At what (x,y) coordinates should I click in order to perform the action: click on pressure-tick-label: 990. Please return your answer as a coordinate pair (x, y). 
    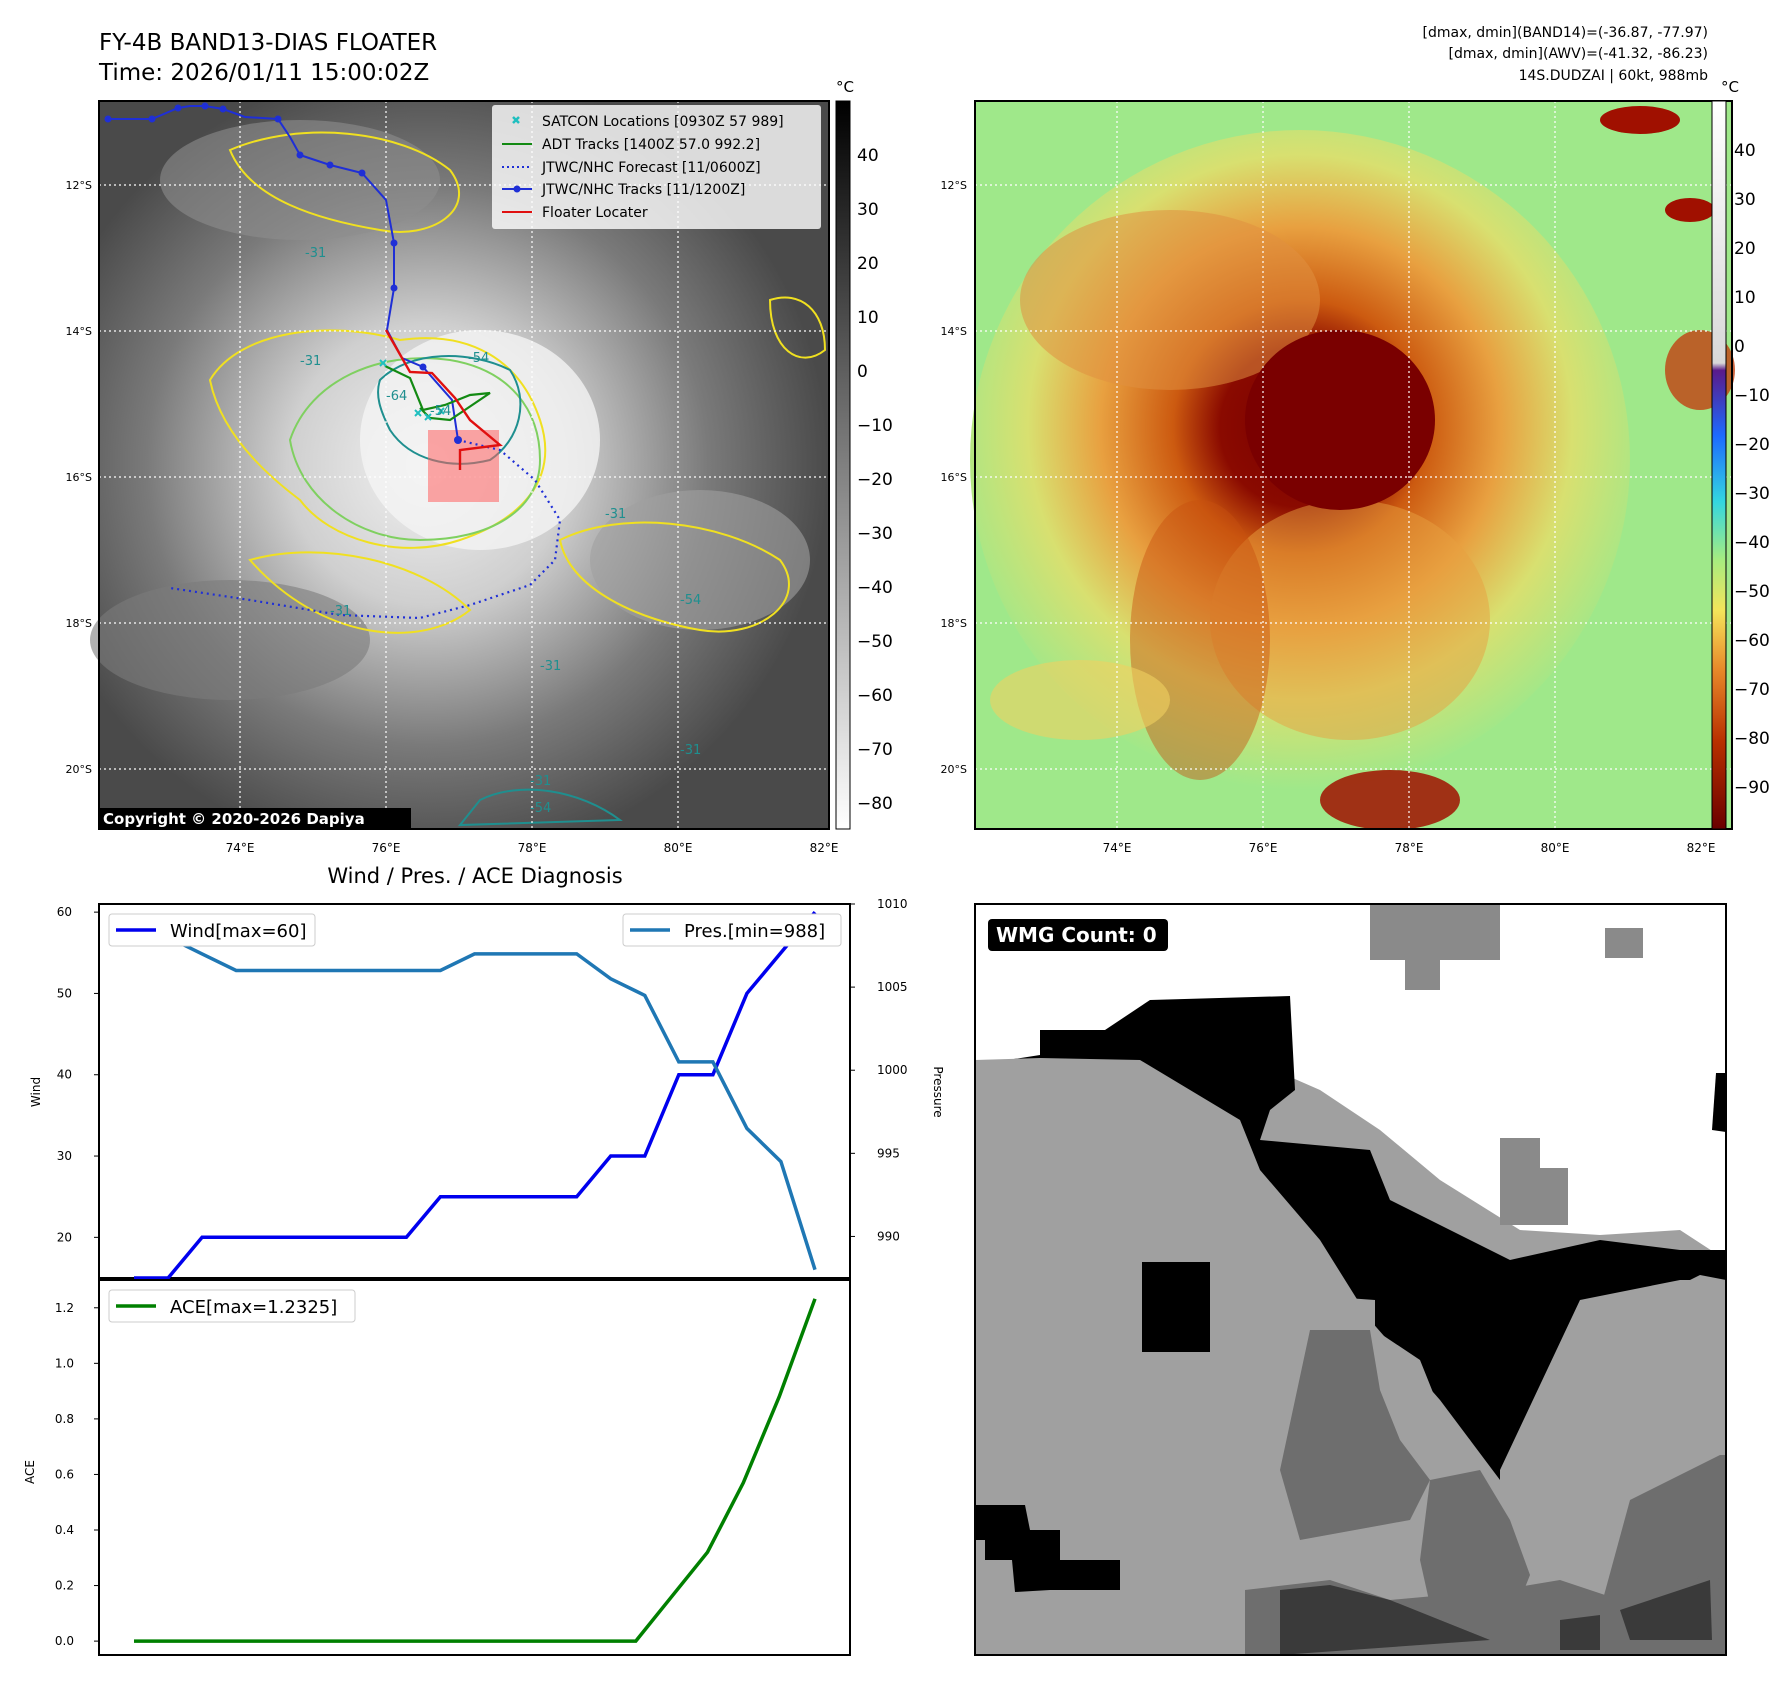
    Looking at the image, I should click on (888, 1236).